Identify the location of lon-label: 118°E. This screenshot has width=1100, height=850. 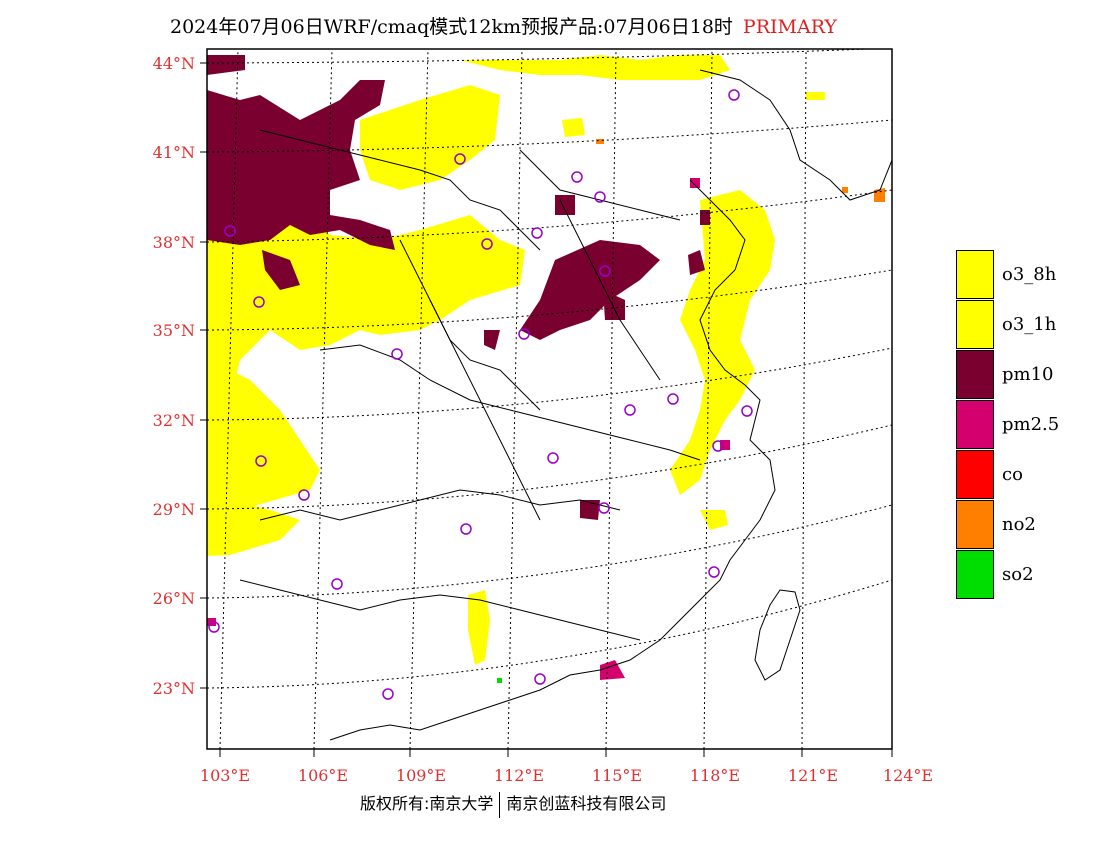
(715, 775).